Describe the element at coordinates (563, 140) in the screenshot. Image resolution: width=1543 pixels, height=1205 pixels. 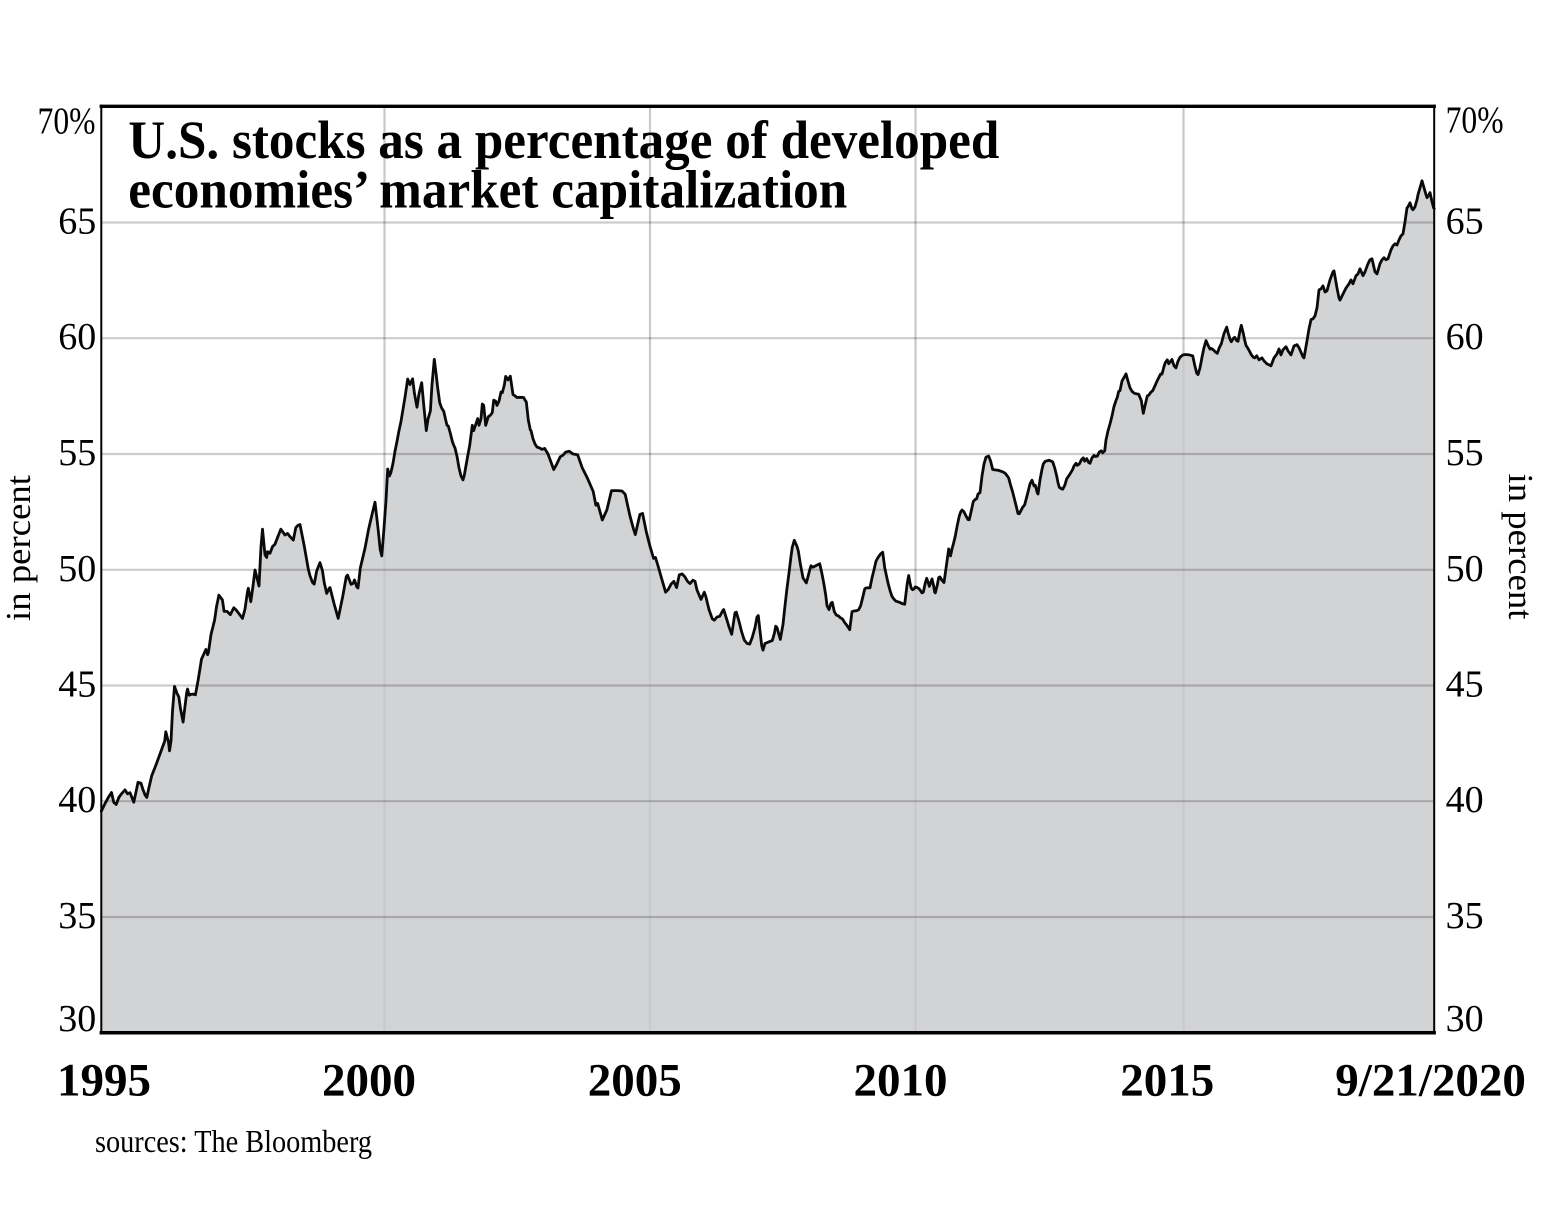
I see `svg-text:U.S. stocks as a percentage of: U.S. stocks as a percentage of developed` at that location.